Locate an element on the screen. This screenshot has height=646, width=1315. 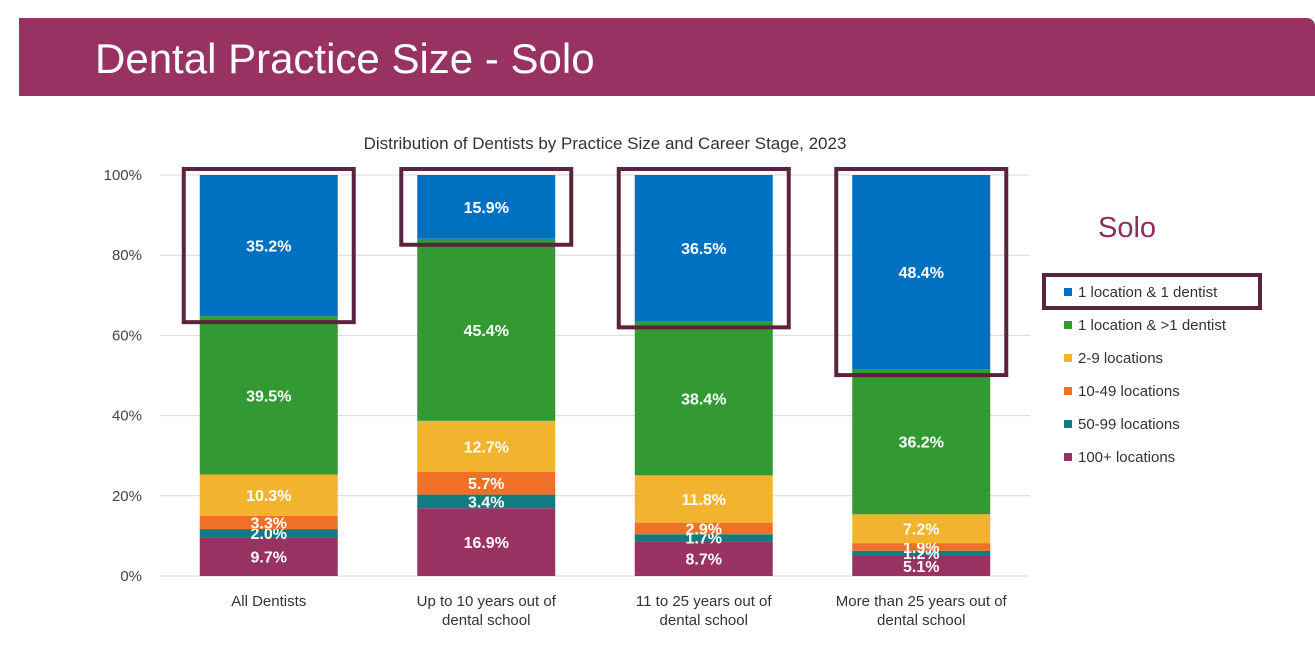
data-label: 35.2% is located at coordinates (268, 247).